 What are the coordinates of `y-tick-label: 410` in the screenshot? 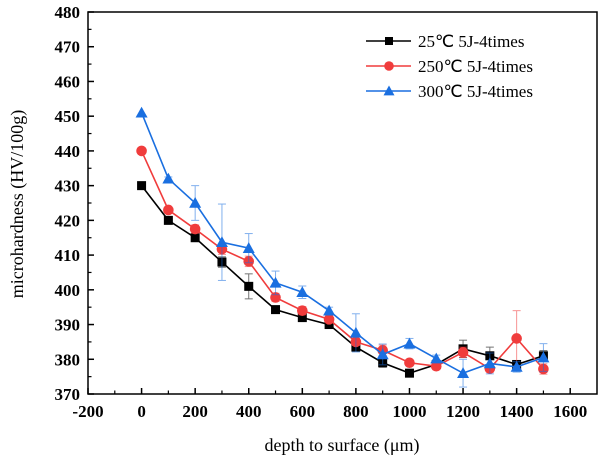 It's located at (68, 255).